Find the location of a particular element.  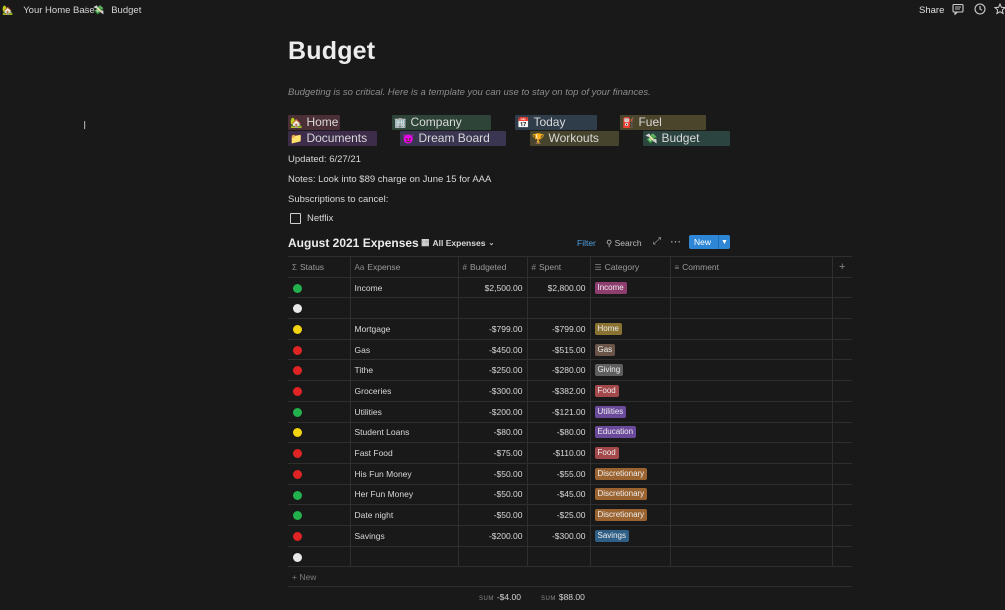

table-row: Tithe -$250.00 -$280.00 Giving is located at coordinates (570, 370).